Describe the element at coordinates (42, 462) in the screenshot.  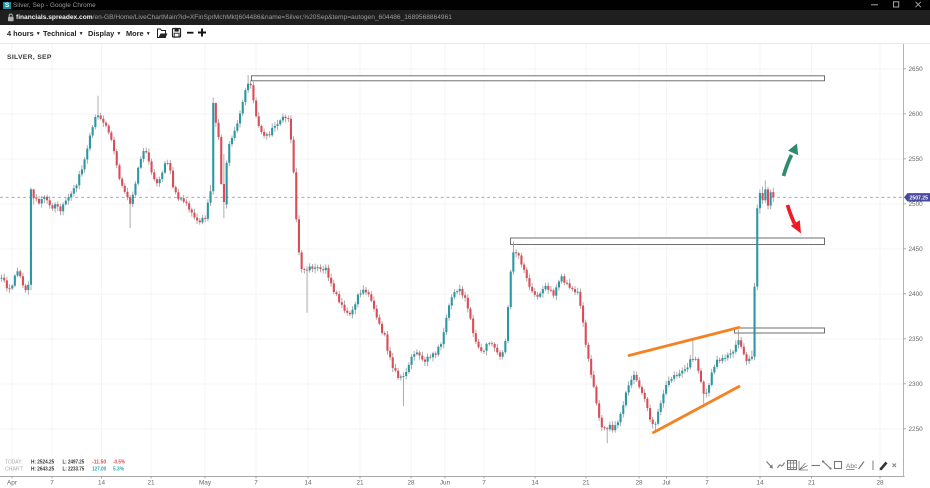
I see `svg-text: H: 2524.25` at that location.